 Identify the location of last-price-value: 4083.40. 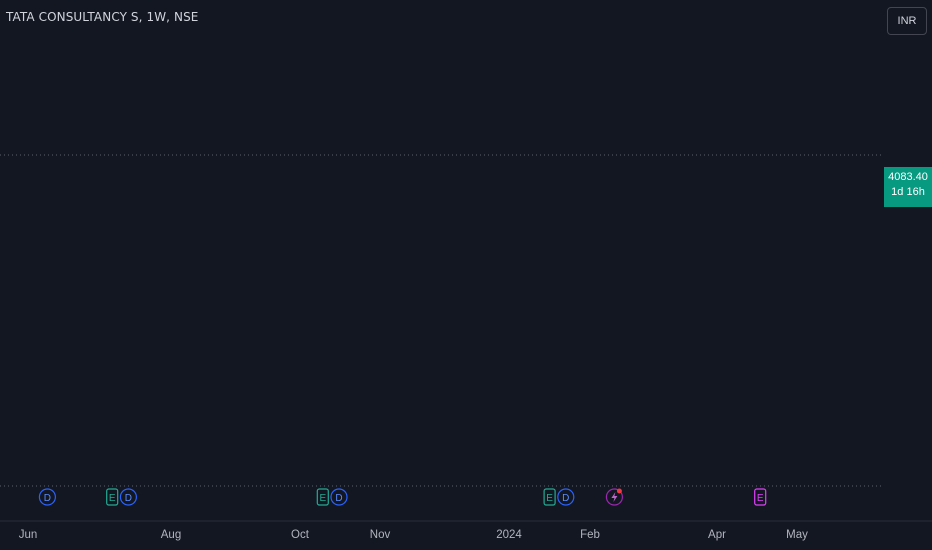
(908, 177).